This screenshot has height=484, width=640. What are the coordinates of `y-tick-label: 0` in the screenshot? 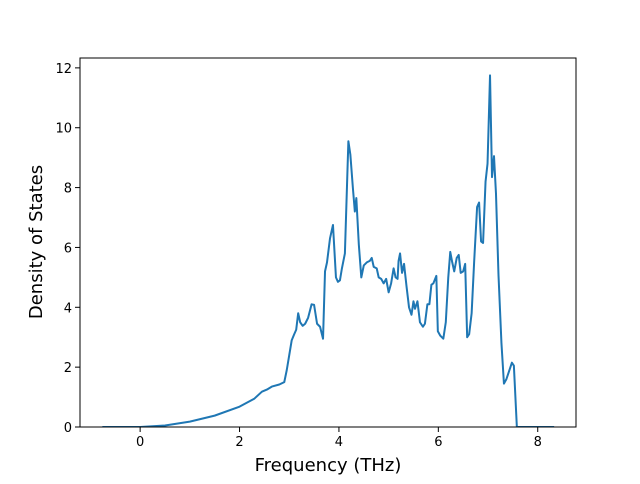 It's located at (68, 428).